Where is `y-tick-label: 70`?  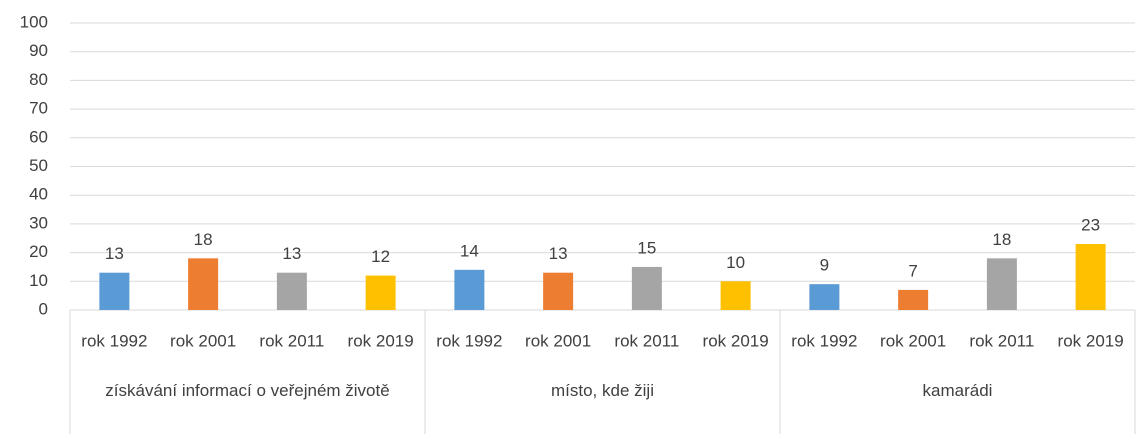
y-tick-label: 70 is located at coordinates (38, 108).